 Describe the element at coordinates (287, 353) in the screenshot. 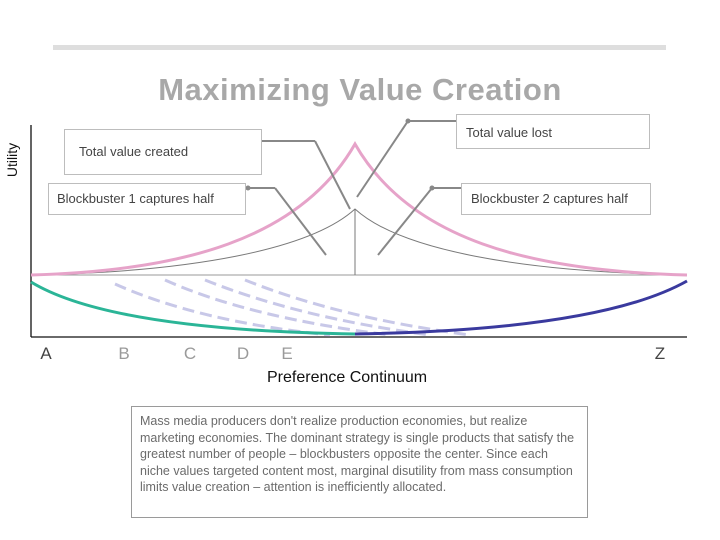

I see `x-tick-e: E` at that location.